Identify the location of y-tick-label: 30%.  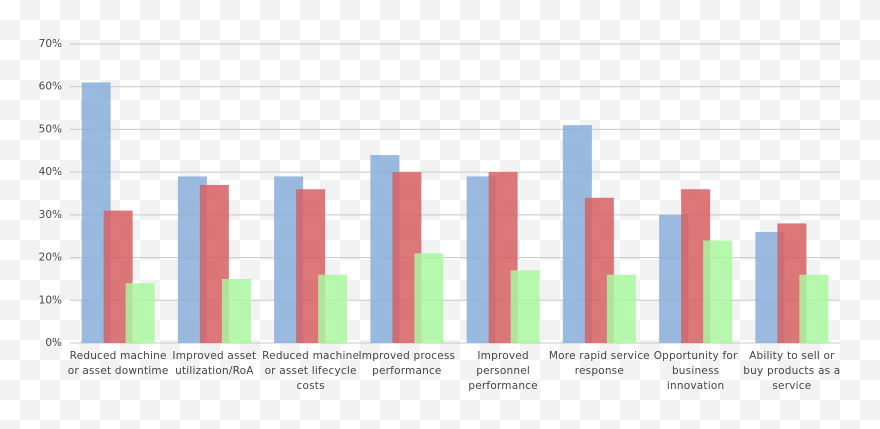
(50, 215).